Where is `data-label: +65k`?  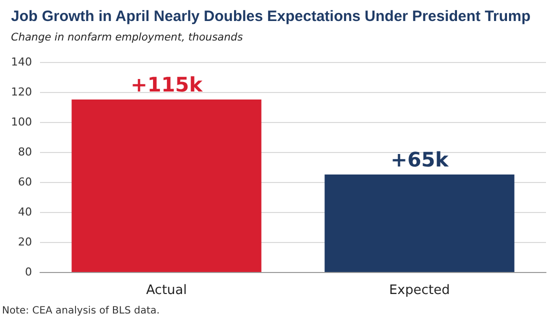 data-label: +65k is located at coordinates (420, 160).